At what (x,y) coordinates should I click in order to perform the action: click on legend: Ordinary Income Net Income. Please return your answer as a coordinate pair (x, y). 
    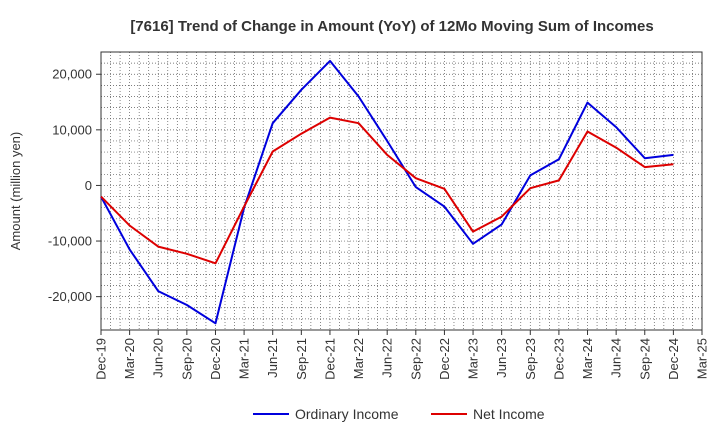
    Looking at the image, I should click on (399, 414).